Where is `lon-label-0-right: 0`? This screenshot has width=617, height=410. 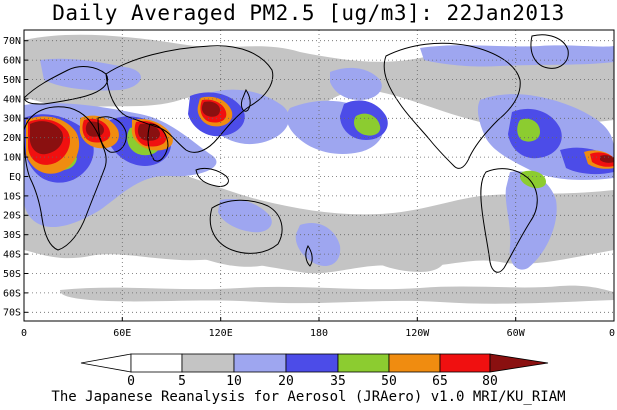 lon-label-0-right: 0 is located at coordinates (612, 333).